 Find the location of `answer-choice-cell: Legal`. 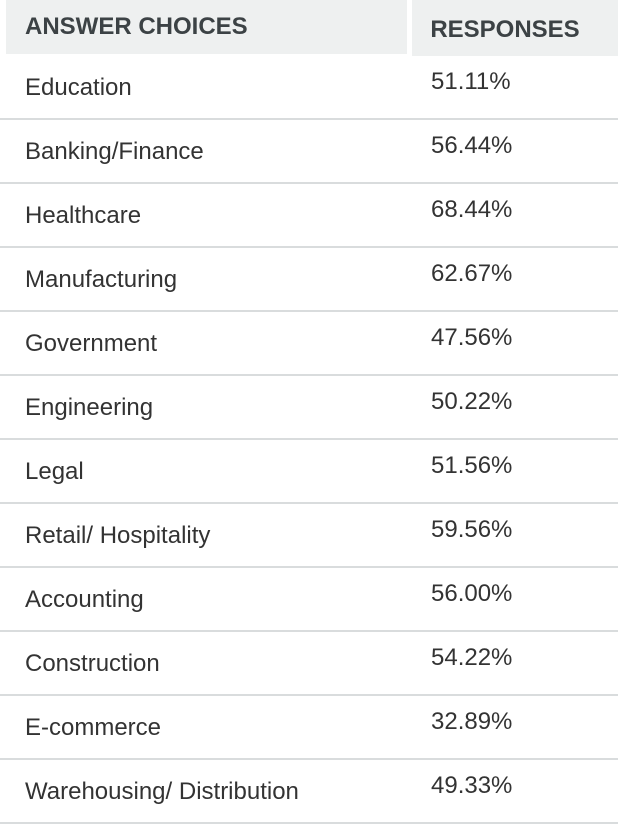

answer-choice-cell: Legal is located at coordinates (205, 472).